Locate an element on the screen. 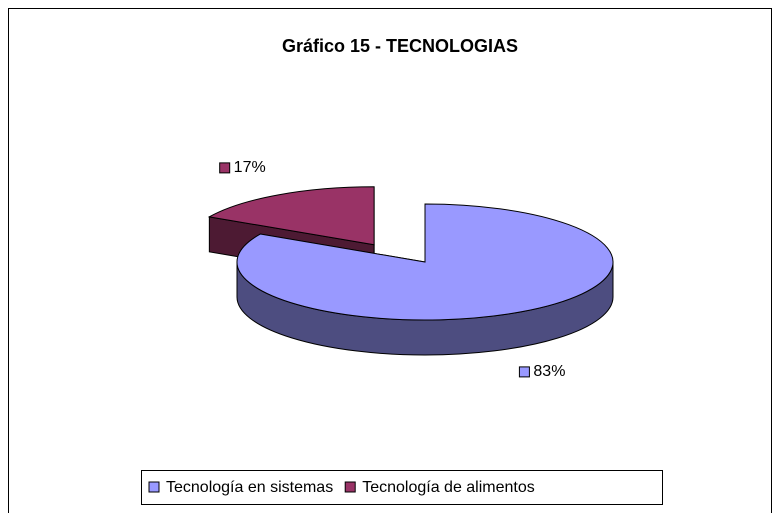 This screenshot has width=781, height=513. data-label: 17% is located at coordinates (250, 167).